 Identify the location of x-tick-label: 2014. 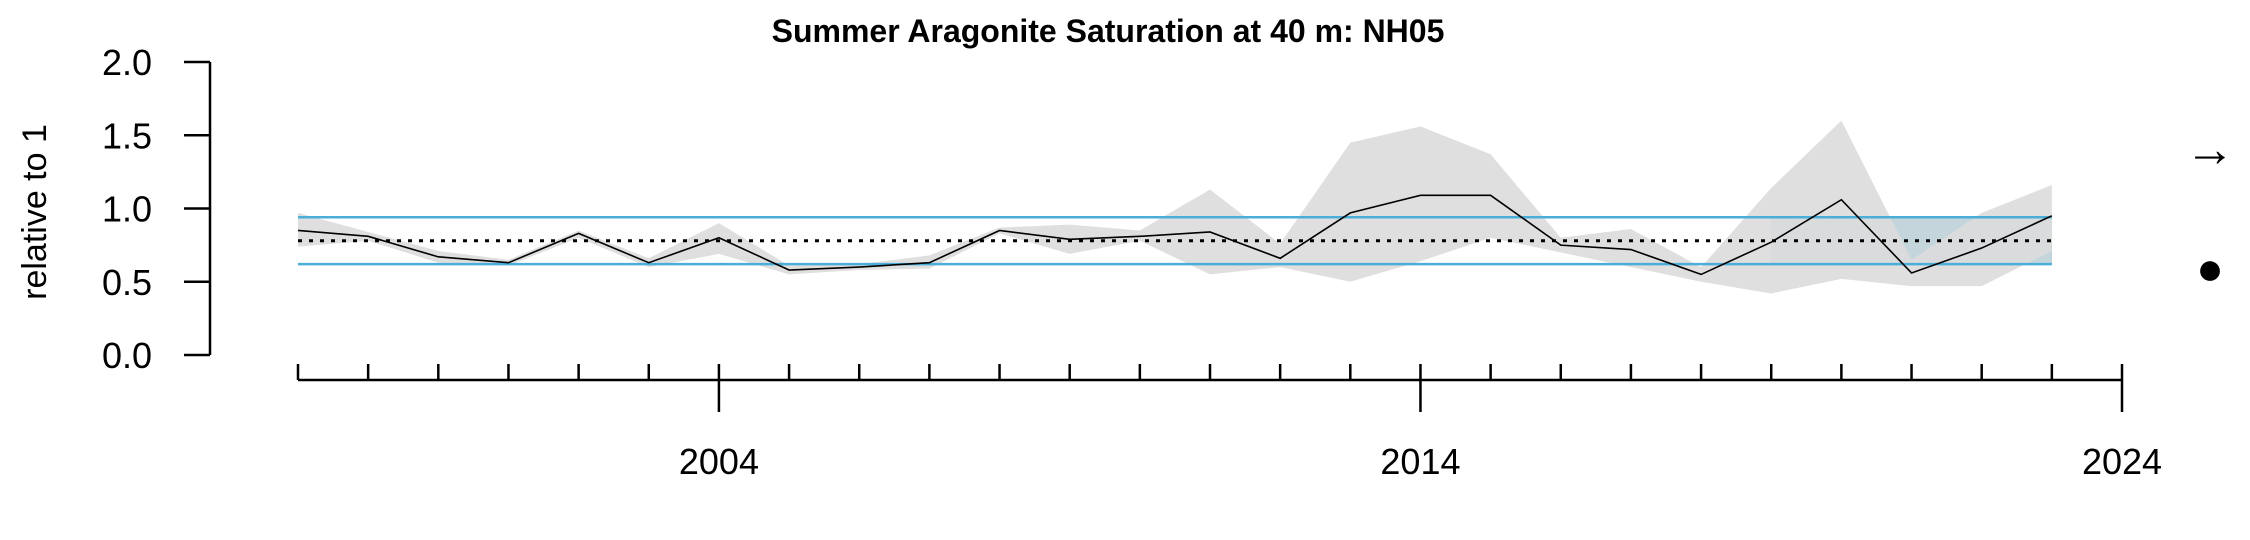
(1420, 461).